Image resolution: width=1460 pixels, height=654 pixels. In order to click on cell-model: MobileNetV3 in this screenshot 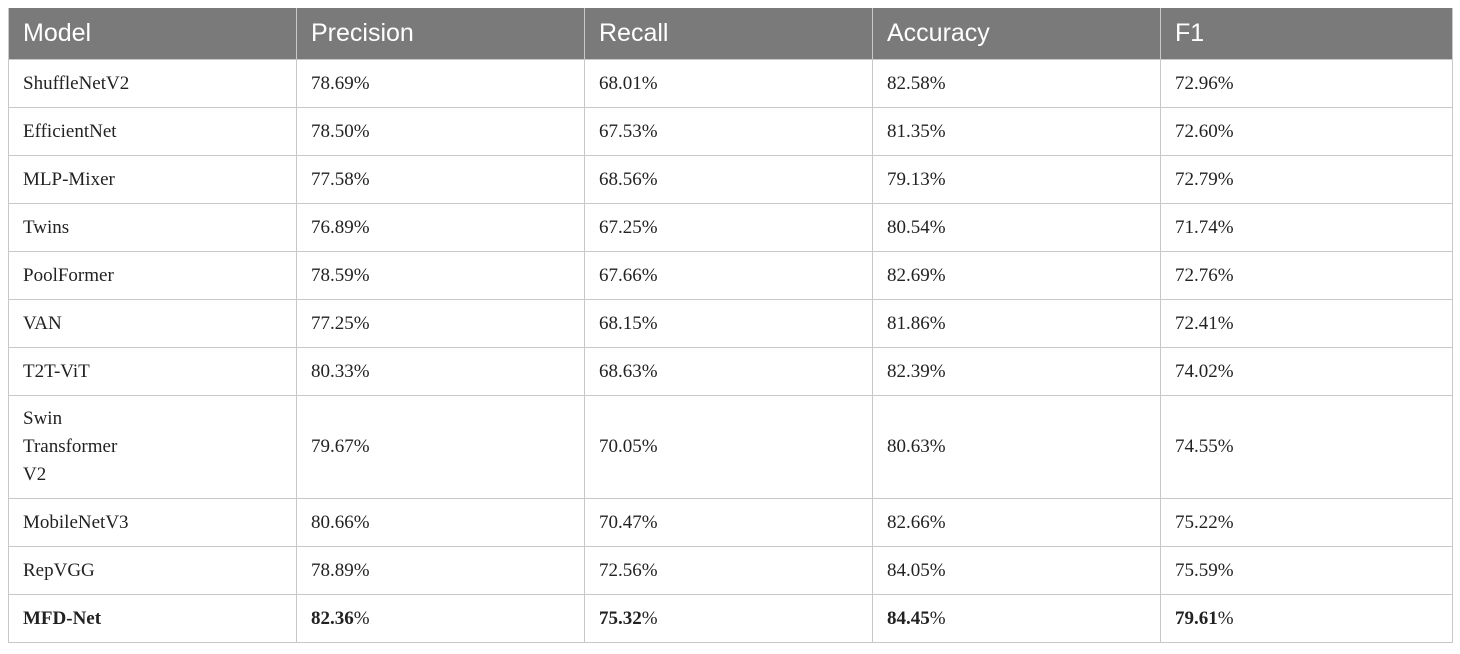, I will do `click(152, 522)`.